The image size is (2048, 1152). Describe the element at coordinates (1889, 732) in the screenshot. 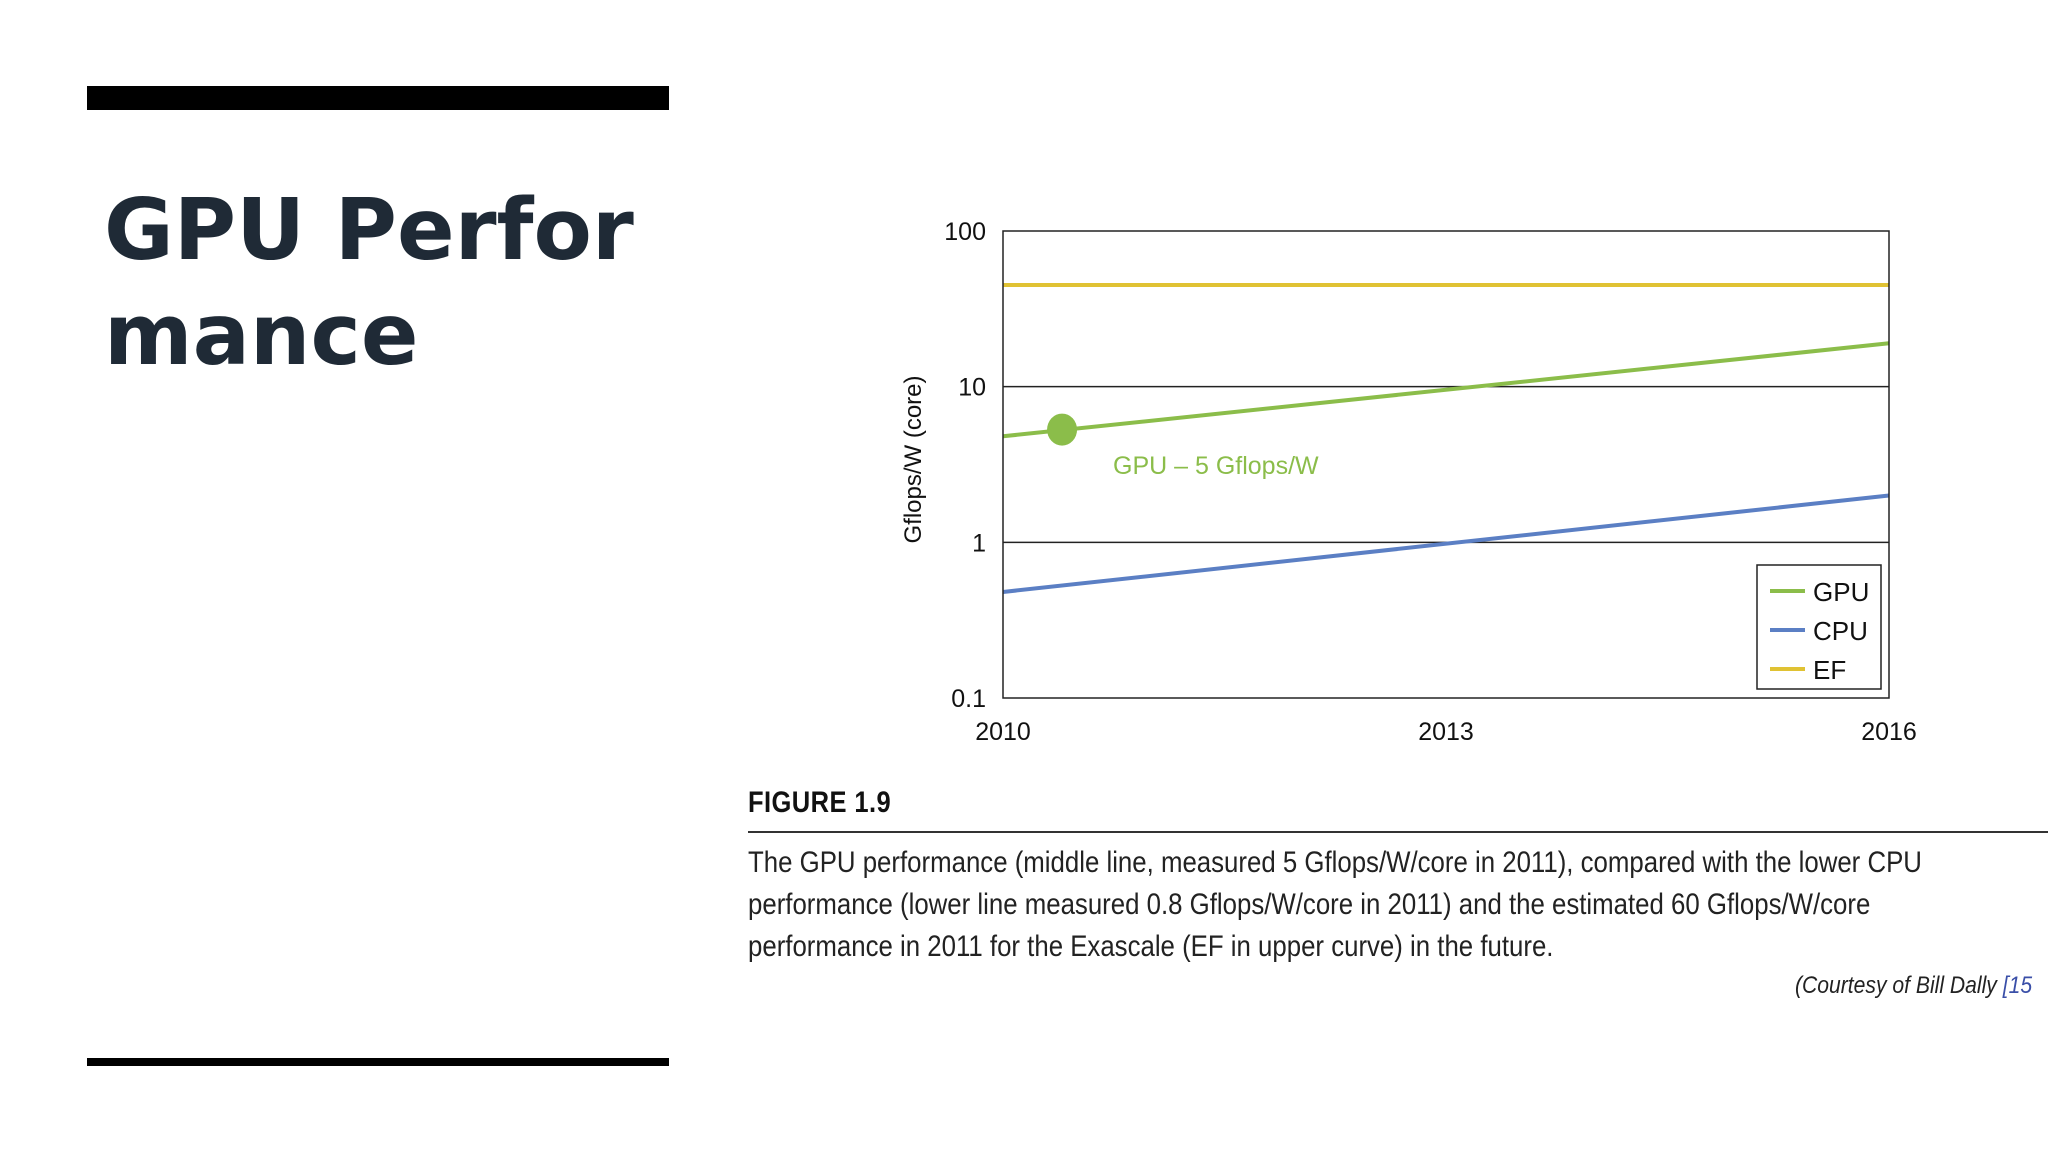

I see `x-tick-label: 2016` at that location.